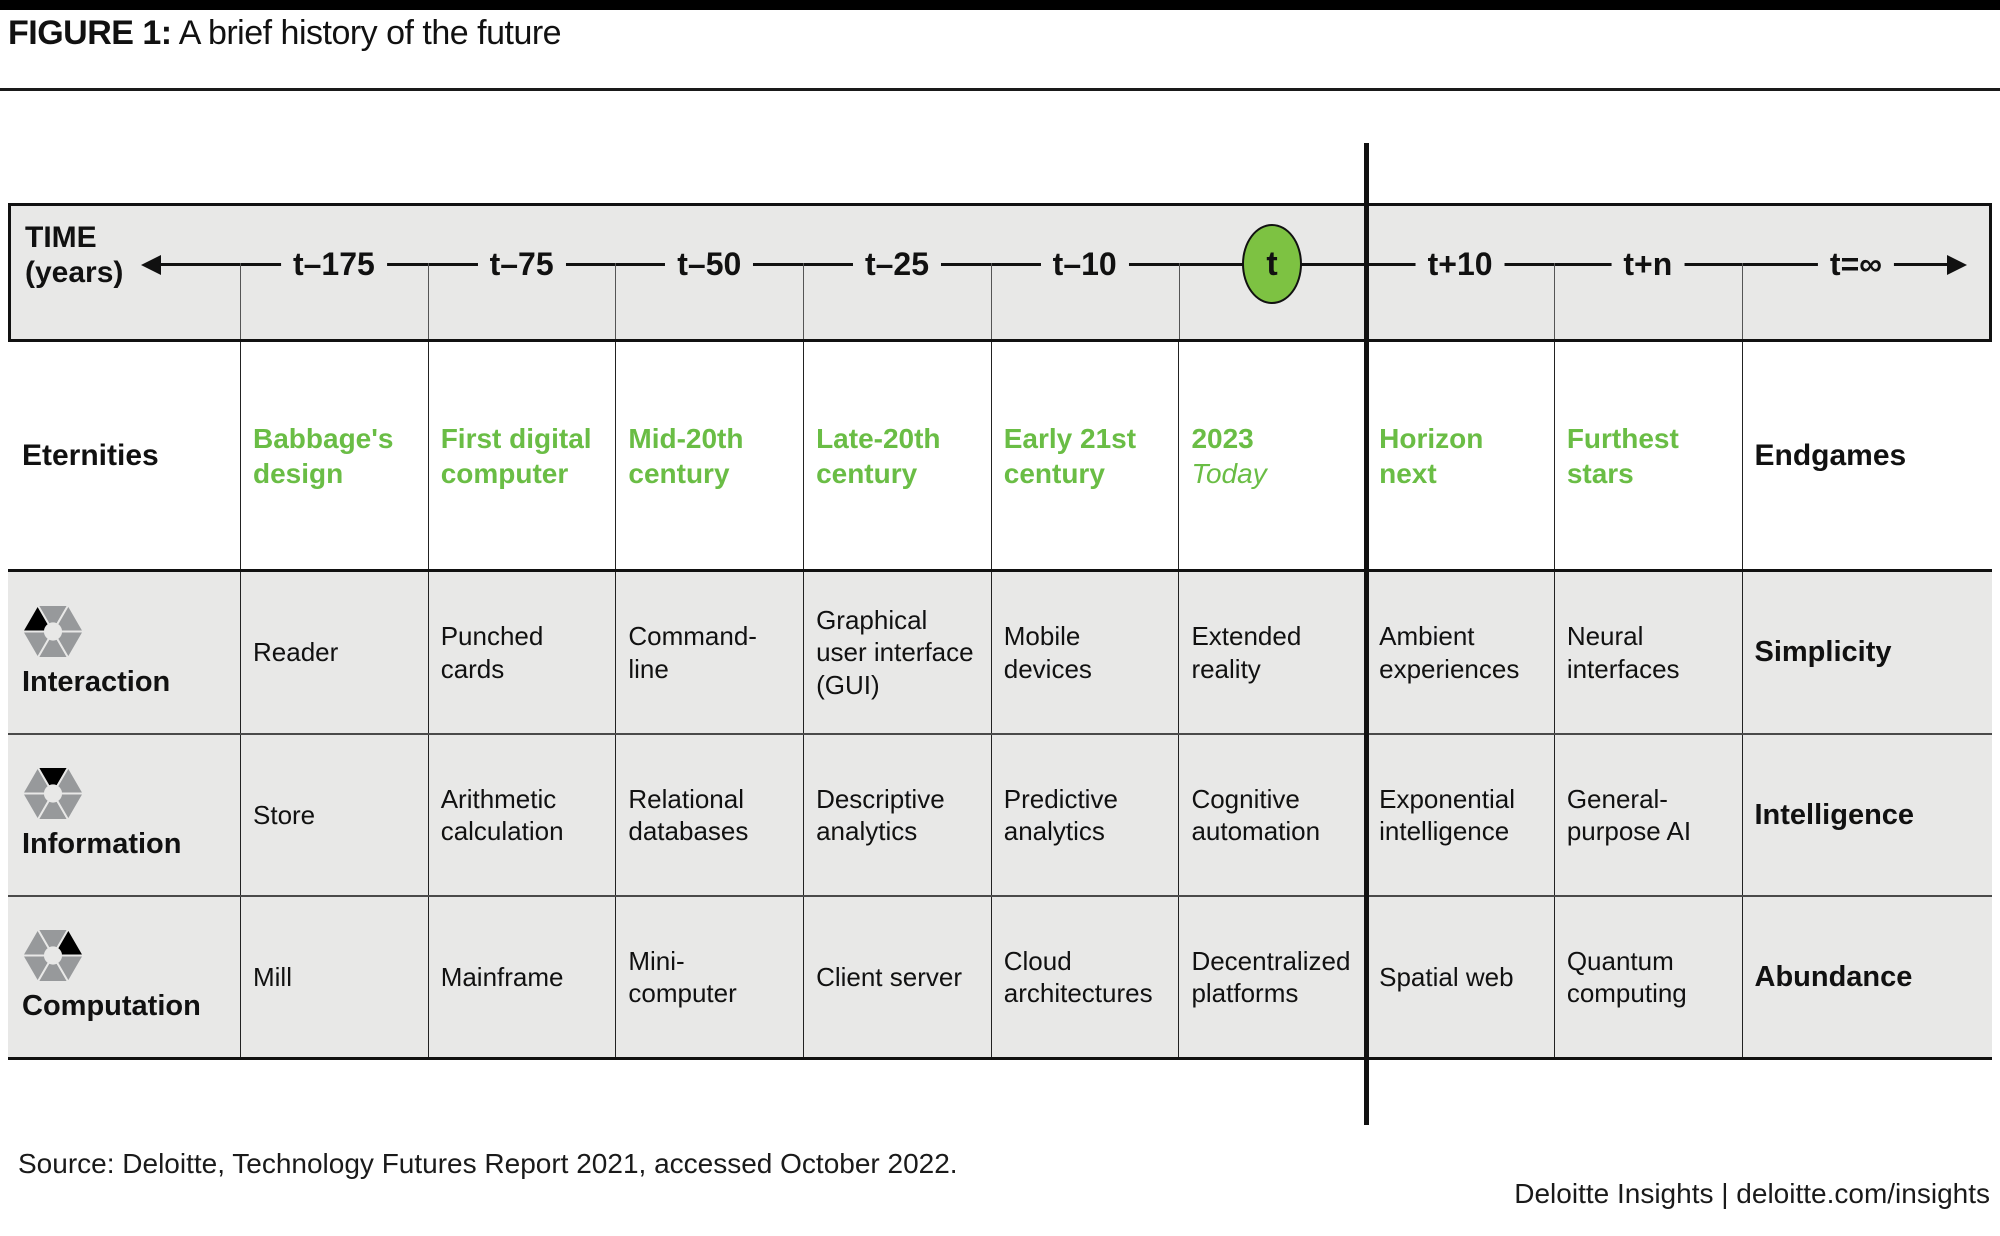  Describe the element at coordinates (709, 652) in the screenshot. I see `table-cell: Command-line` at that location.